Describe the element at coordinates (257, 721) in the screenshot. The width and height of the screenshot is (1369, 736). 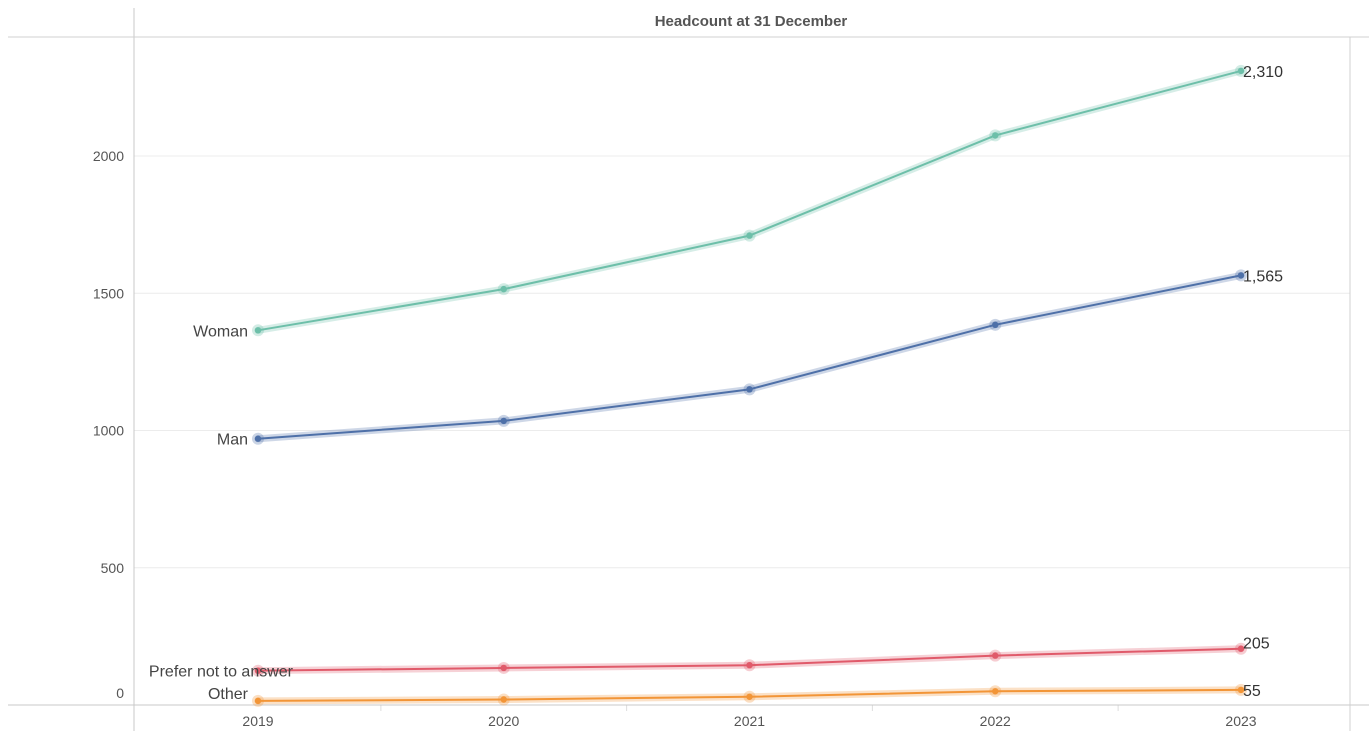
I see `x-tick-label: 2019` at that location.